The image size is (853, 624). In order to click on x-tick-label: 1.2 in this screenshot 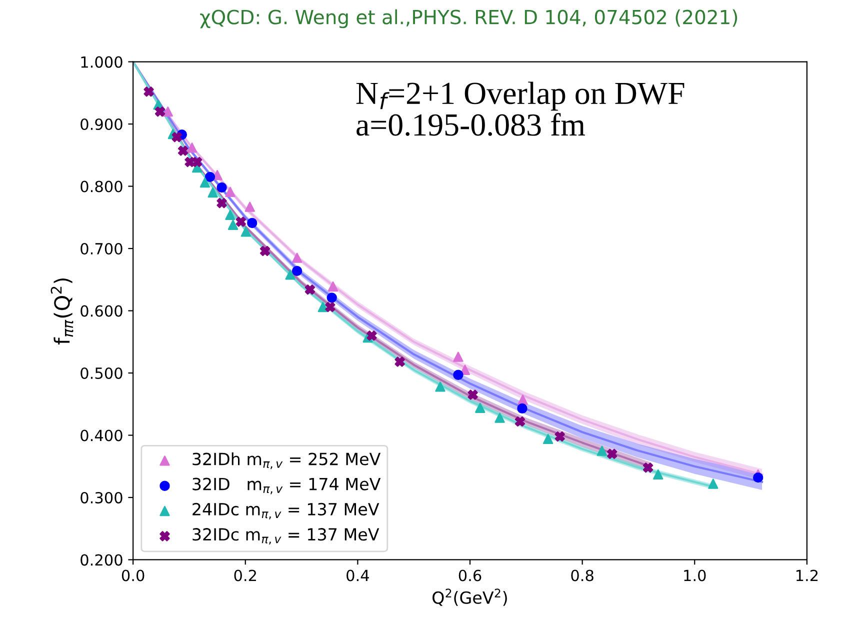, I will do `click(807, 576)`.